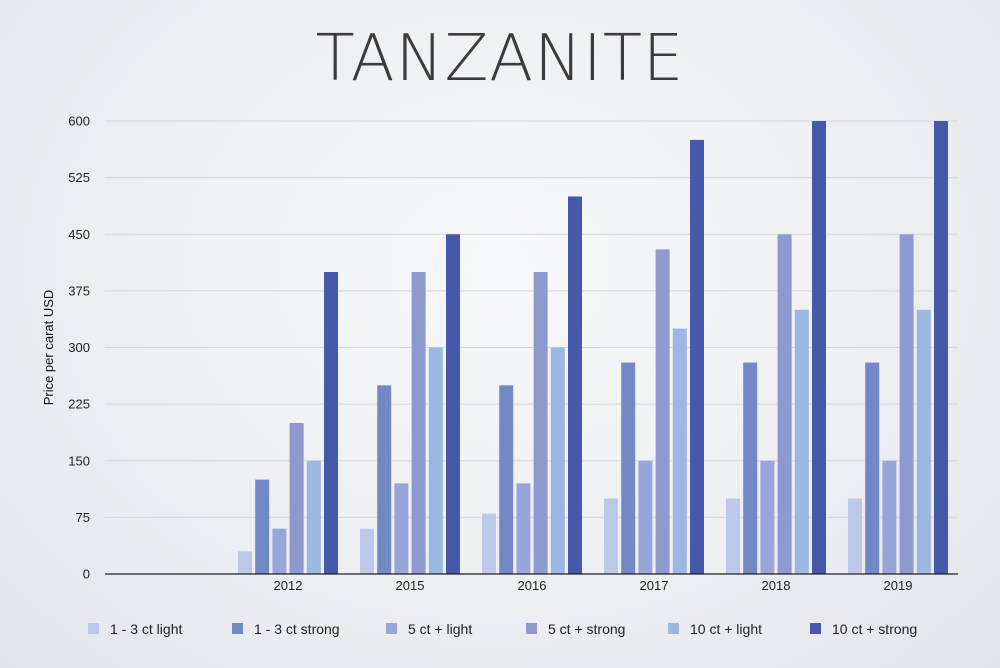 The image size is (1000, 668). What do you see at coordinates (79, 177) in the screenshot?
I see `y-tick-label: 525` at bounding box center [79, 177].